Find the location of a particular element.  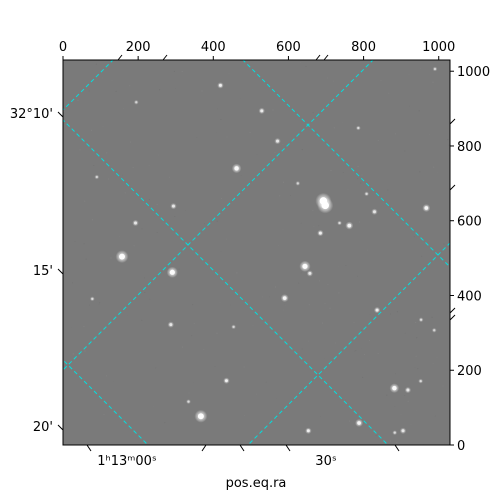

right-tick-label: 0 is located at coordinates (461, 446).